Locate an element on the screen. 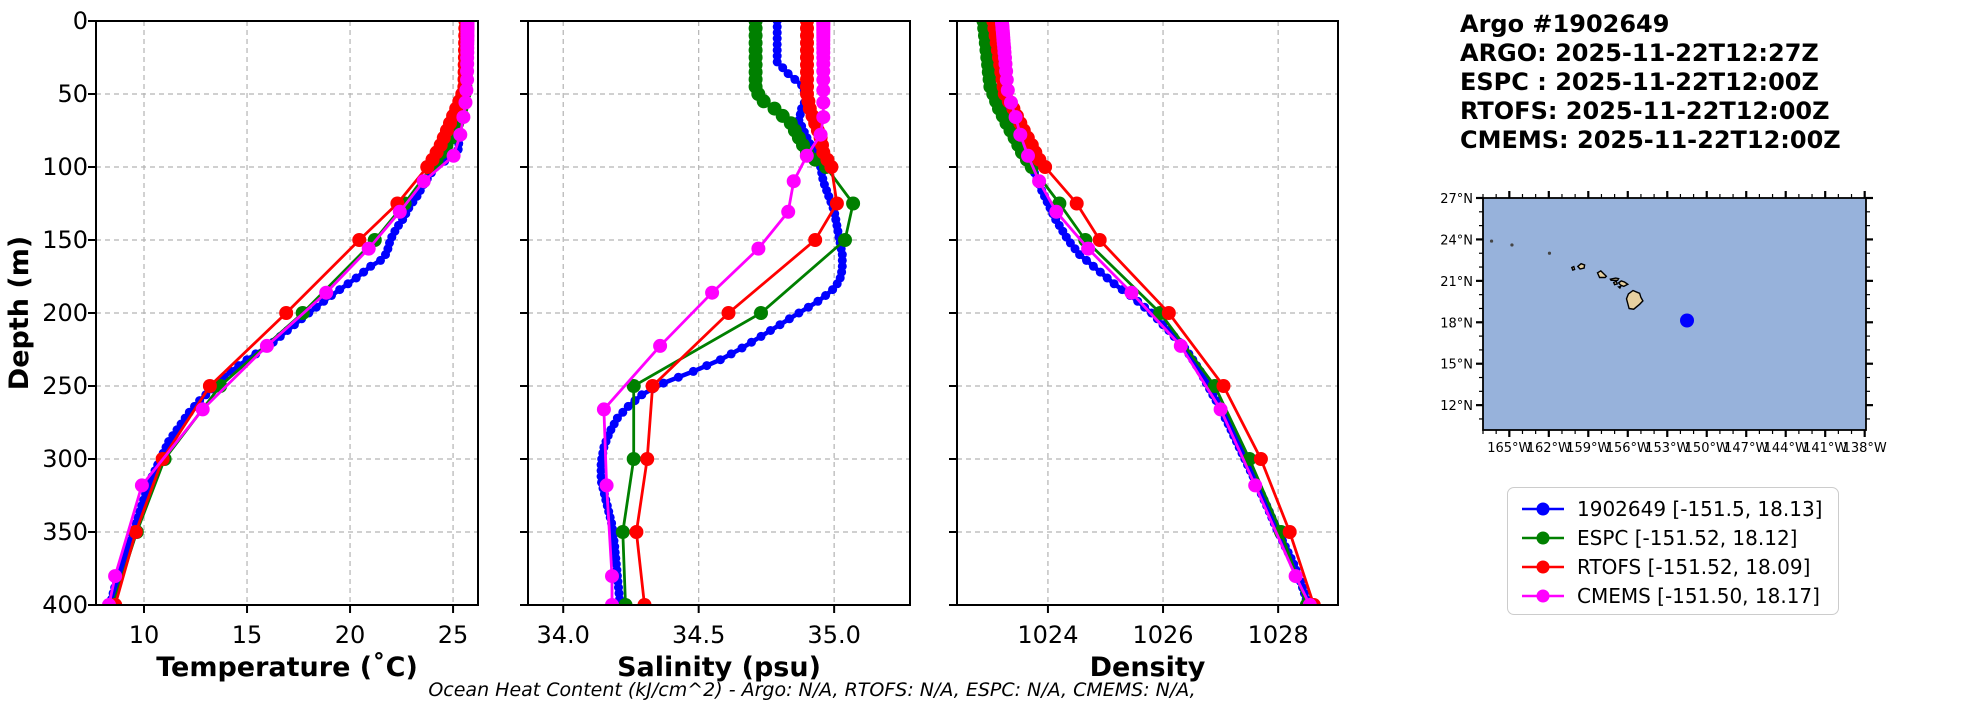 The height and width of the screenshot is (712, 1967). density-series-area is located at coordinates (1148, 313).